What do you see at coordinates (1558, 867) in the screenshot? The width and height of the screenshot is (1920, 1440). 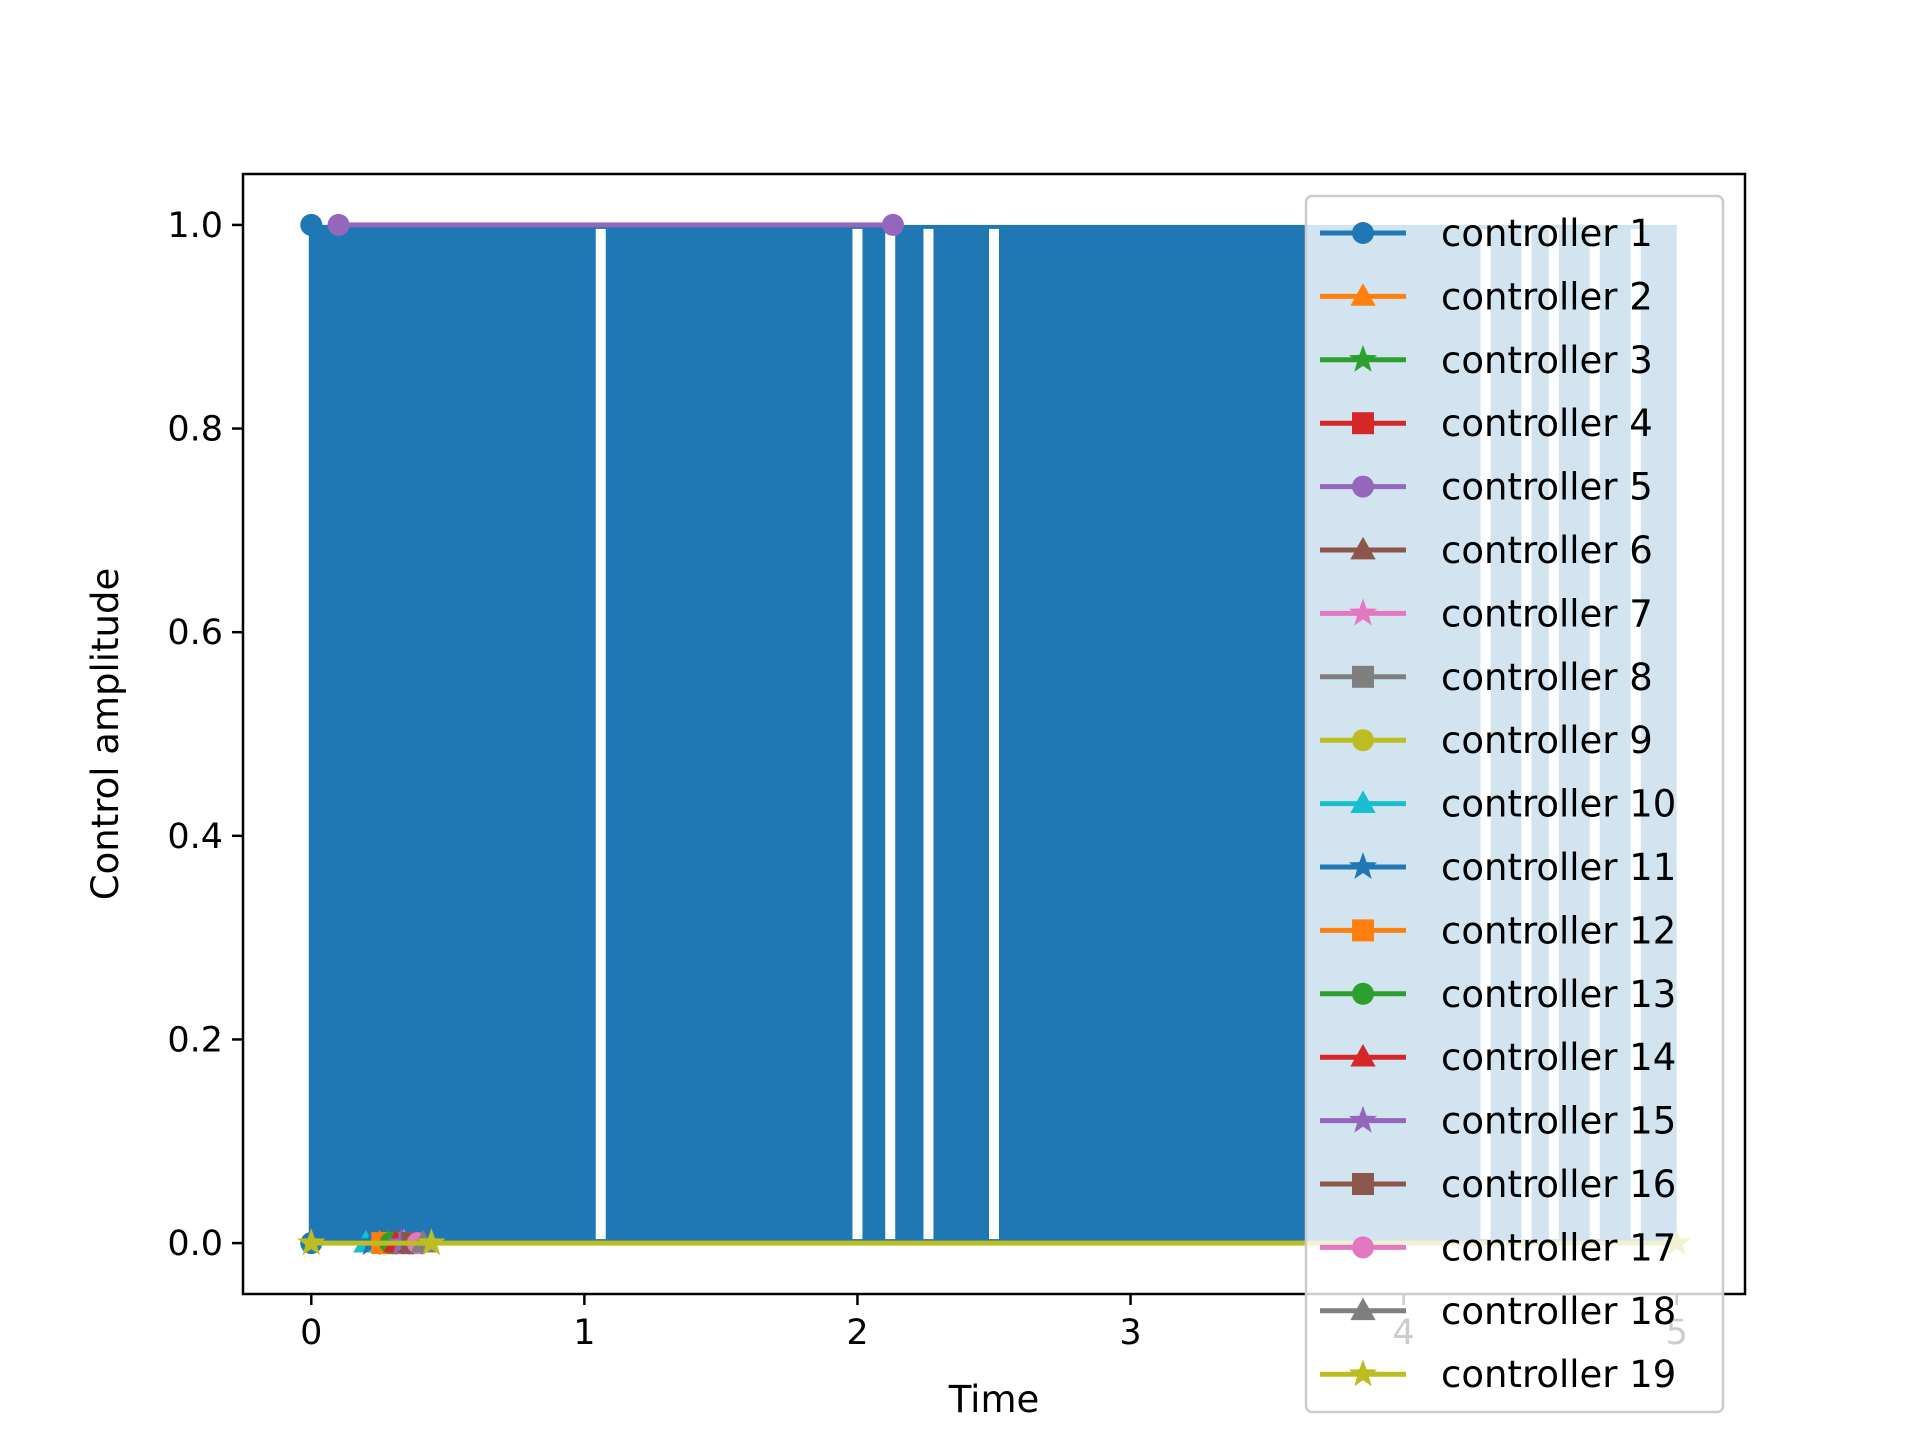 I see `legend-label: controller 11` at bounding box center [1558, 867].